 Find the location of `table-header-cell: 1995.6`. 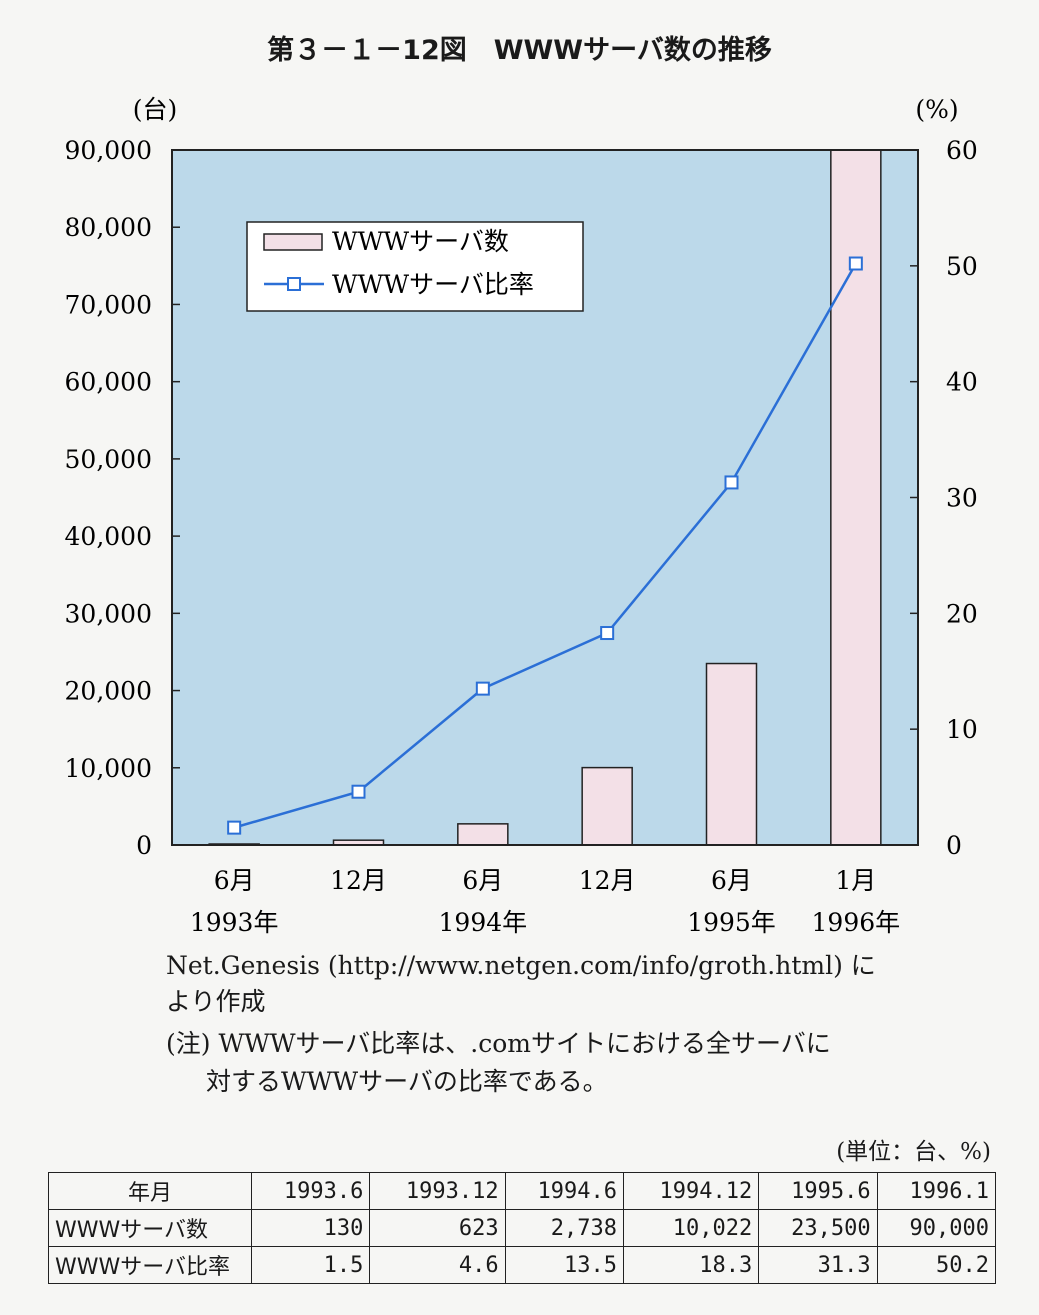

table-header-cell: 1995.6 is located at coordinates (818, 1191).